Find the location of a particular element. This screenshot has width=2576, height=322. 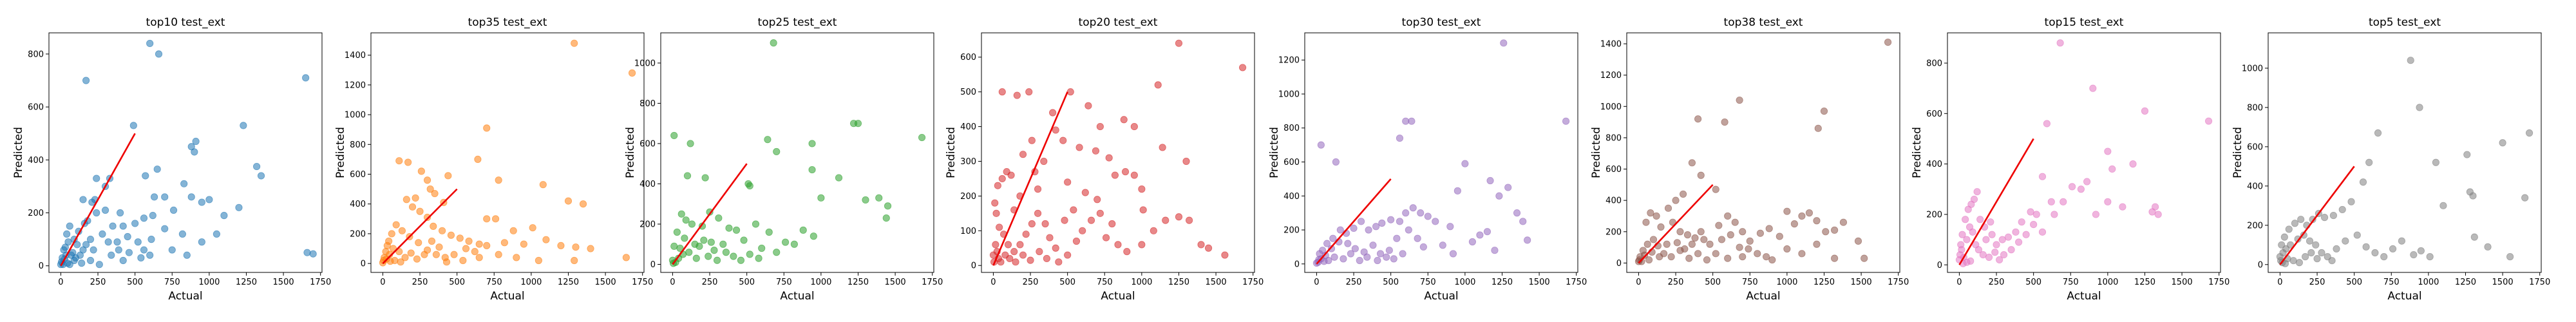

x-tick-label: 250 is located at coordinates (420, 282).